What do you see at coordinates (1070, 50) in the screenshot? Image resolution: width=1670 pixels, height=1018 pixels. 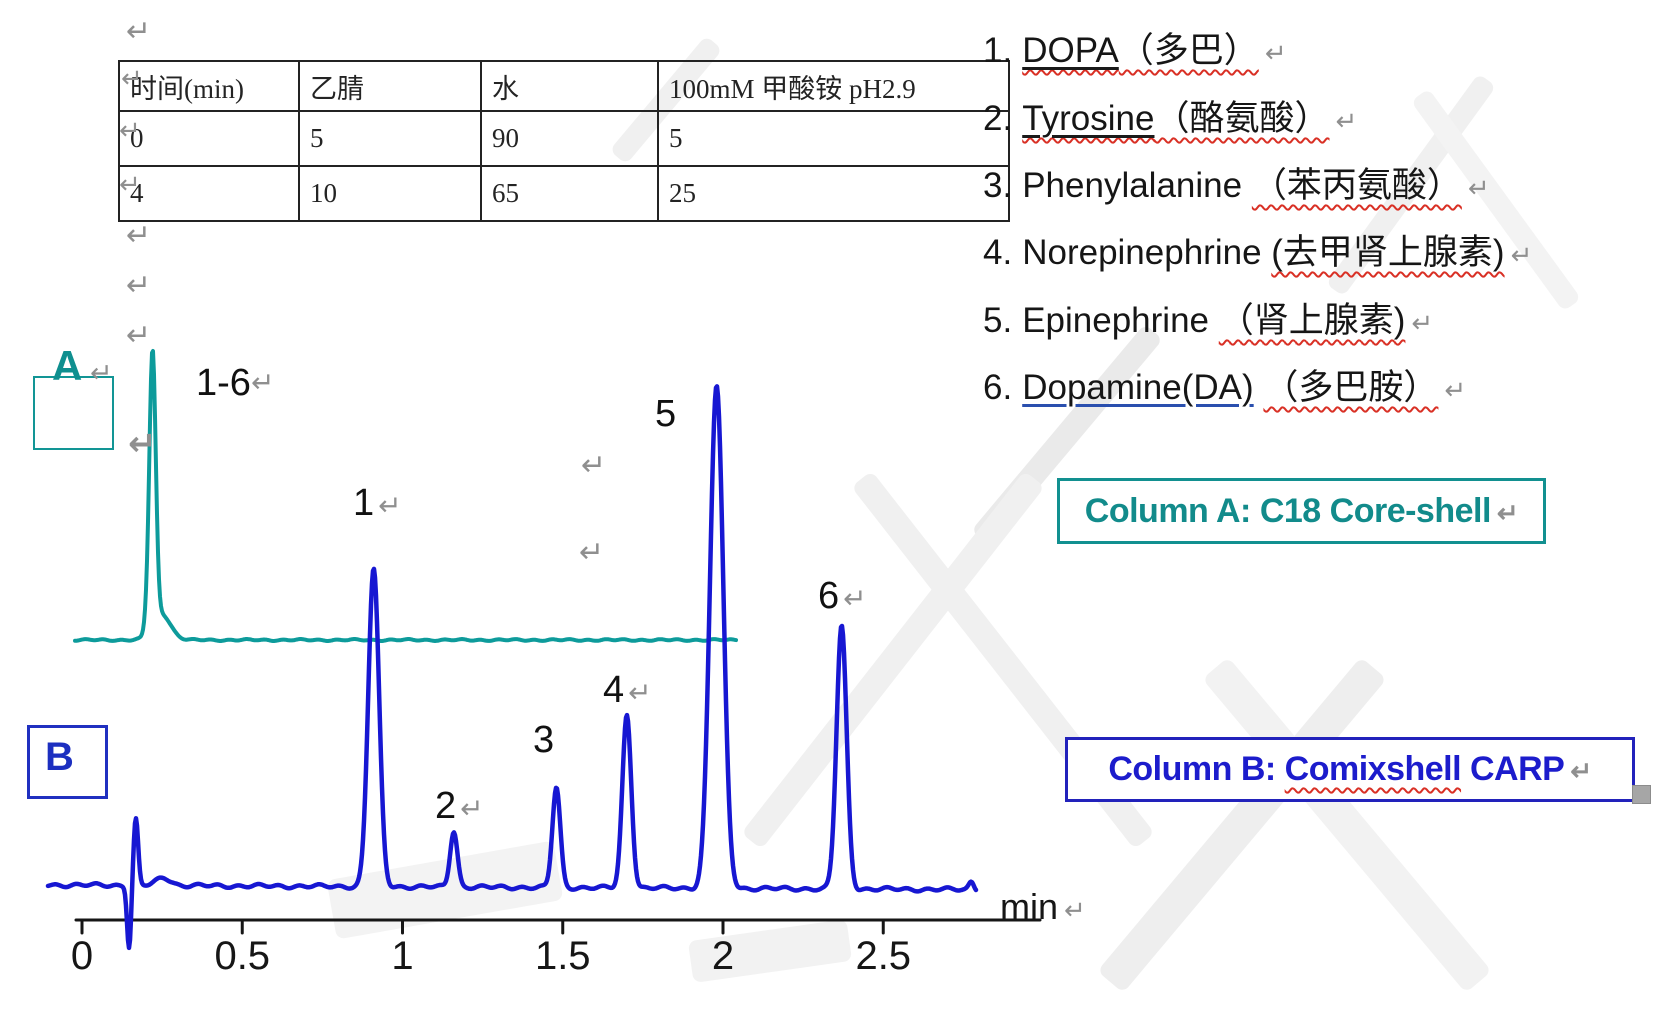 I see `compound-name: DOPA` at bounding box center [1070, 50].